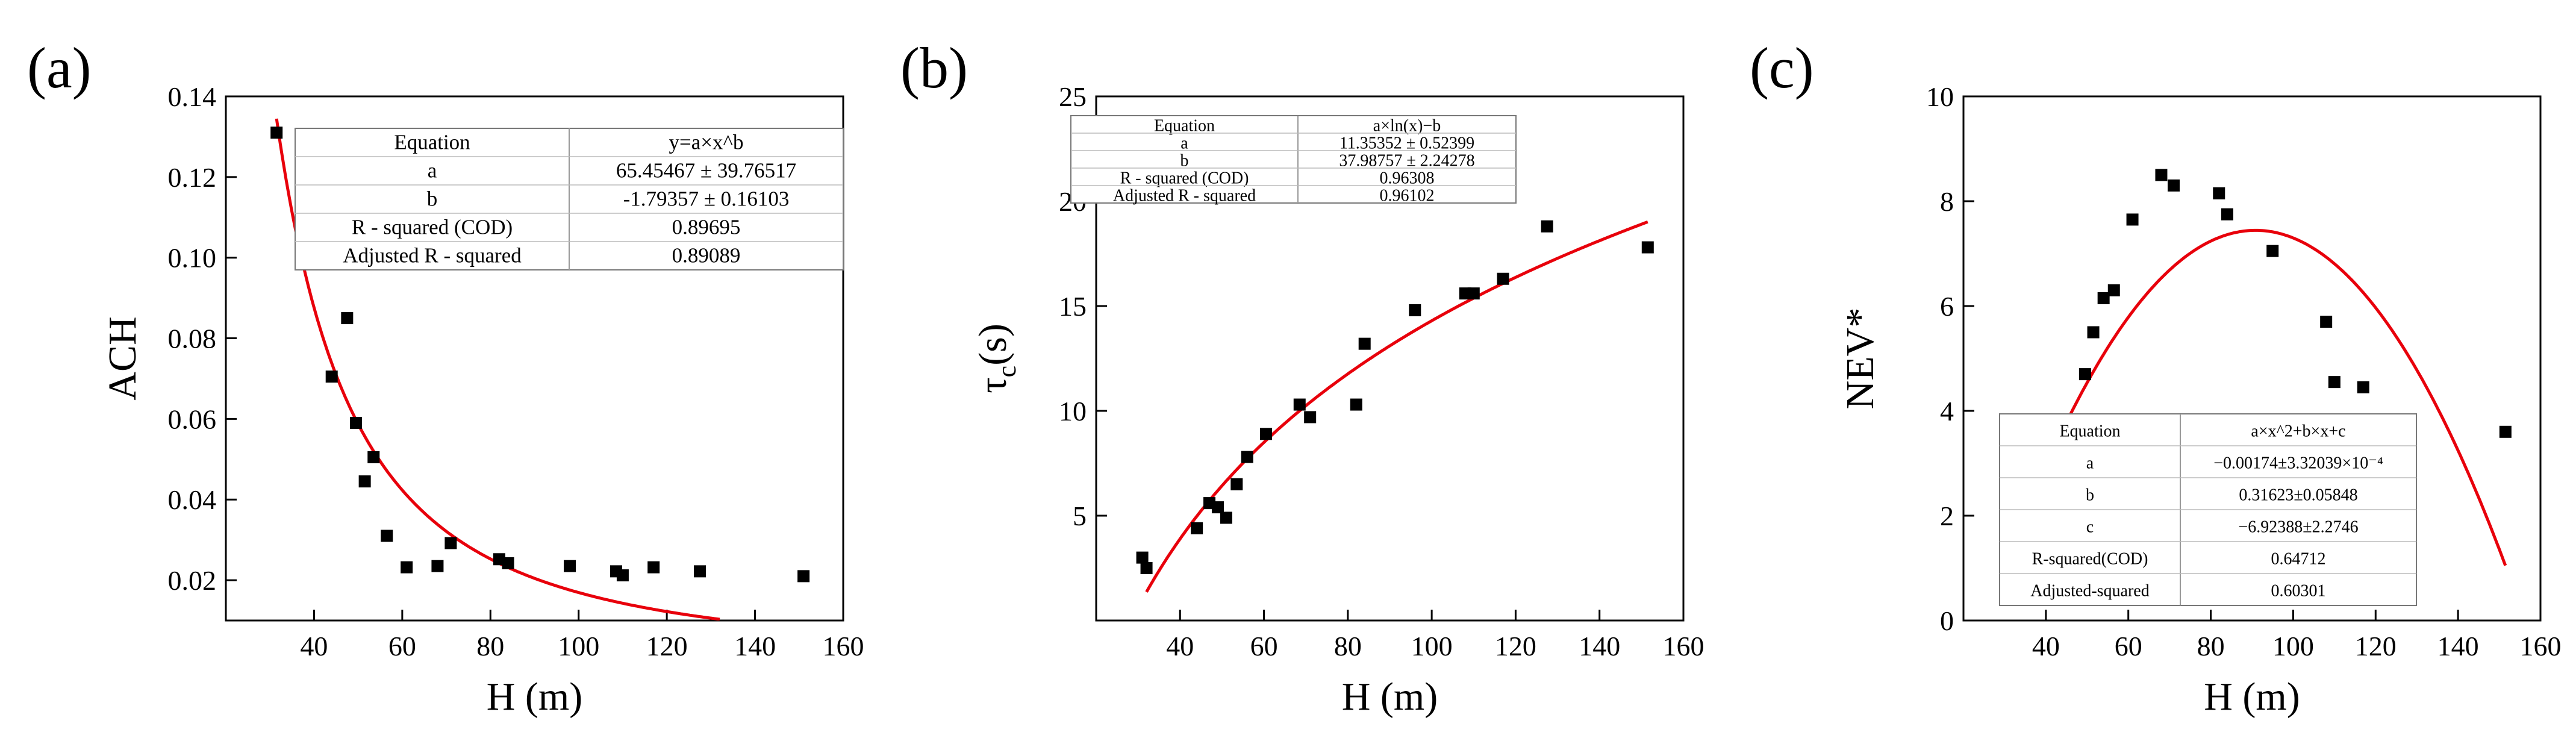 This screenshot has height=744, width=2576. What do you see at coordinates (706, 142) in the screenshot?
I see `fit-table-equation: y=a×x^b` at bounding box center [706, 142].